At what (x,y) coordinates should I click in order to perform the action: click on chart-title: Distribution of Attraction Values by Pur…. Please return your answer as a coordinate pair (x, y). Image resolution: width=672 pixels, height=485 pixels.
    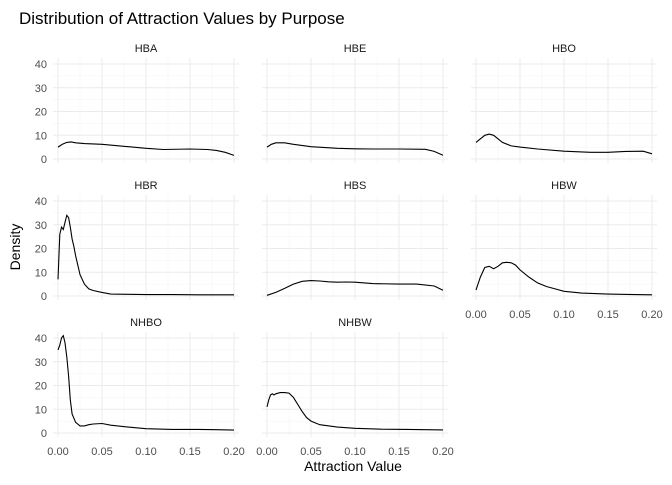
    Looking at the image, I should click on (182, 18).